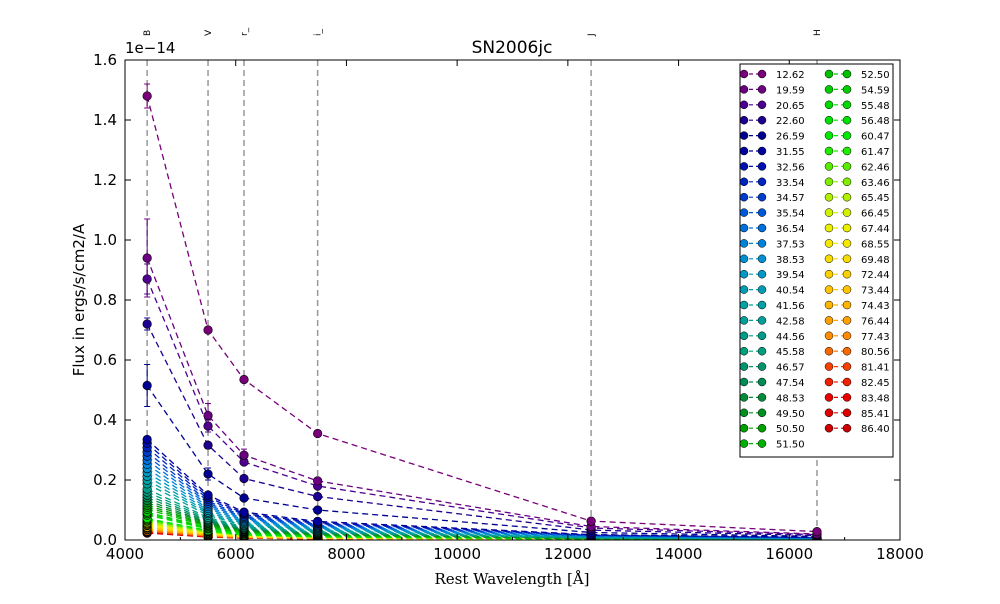 This screenshot has height=604, width=1000. I want to click on y-tick-label: 1.6, so click(105, 60).